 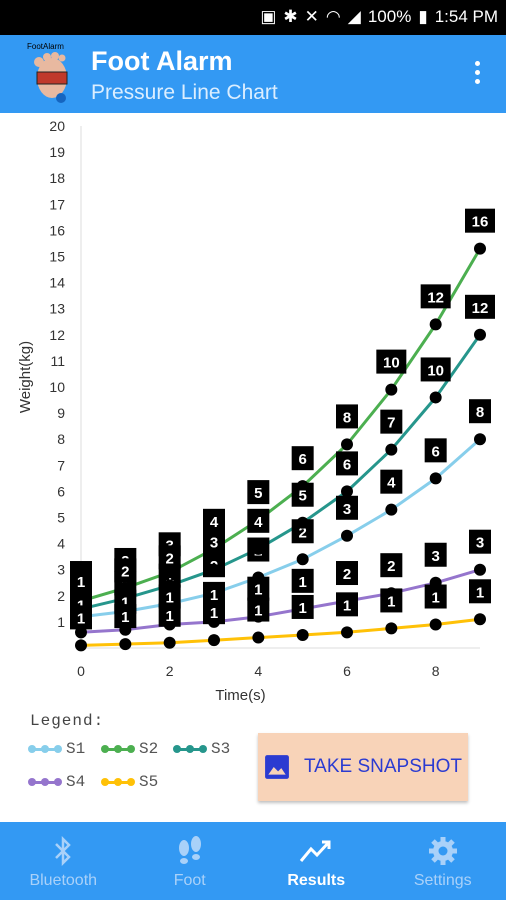 I want to click on app-logo: FootAlarm, so click(x=51, y=73).